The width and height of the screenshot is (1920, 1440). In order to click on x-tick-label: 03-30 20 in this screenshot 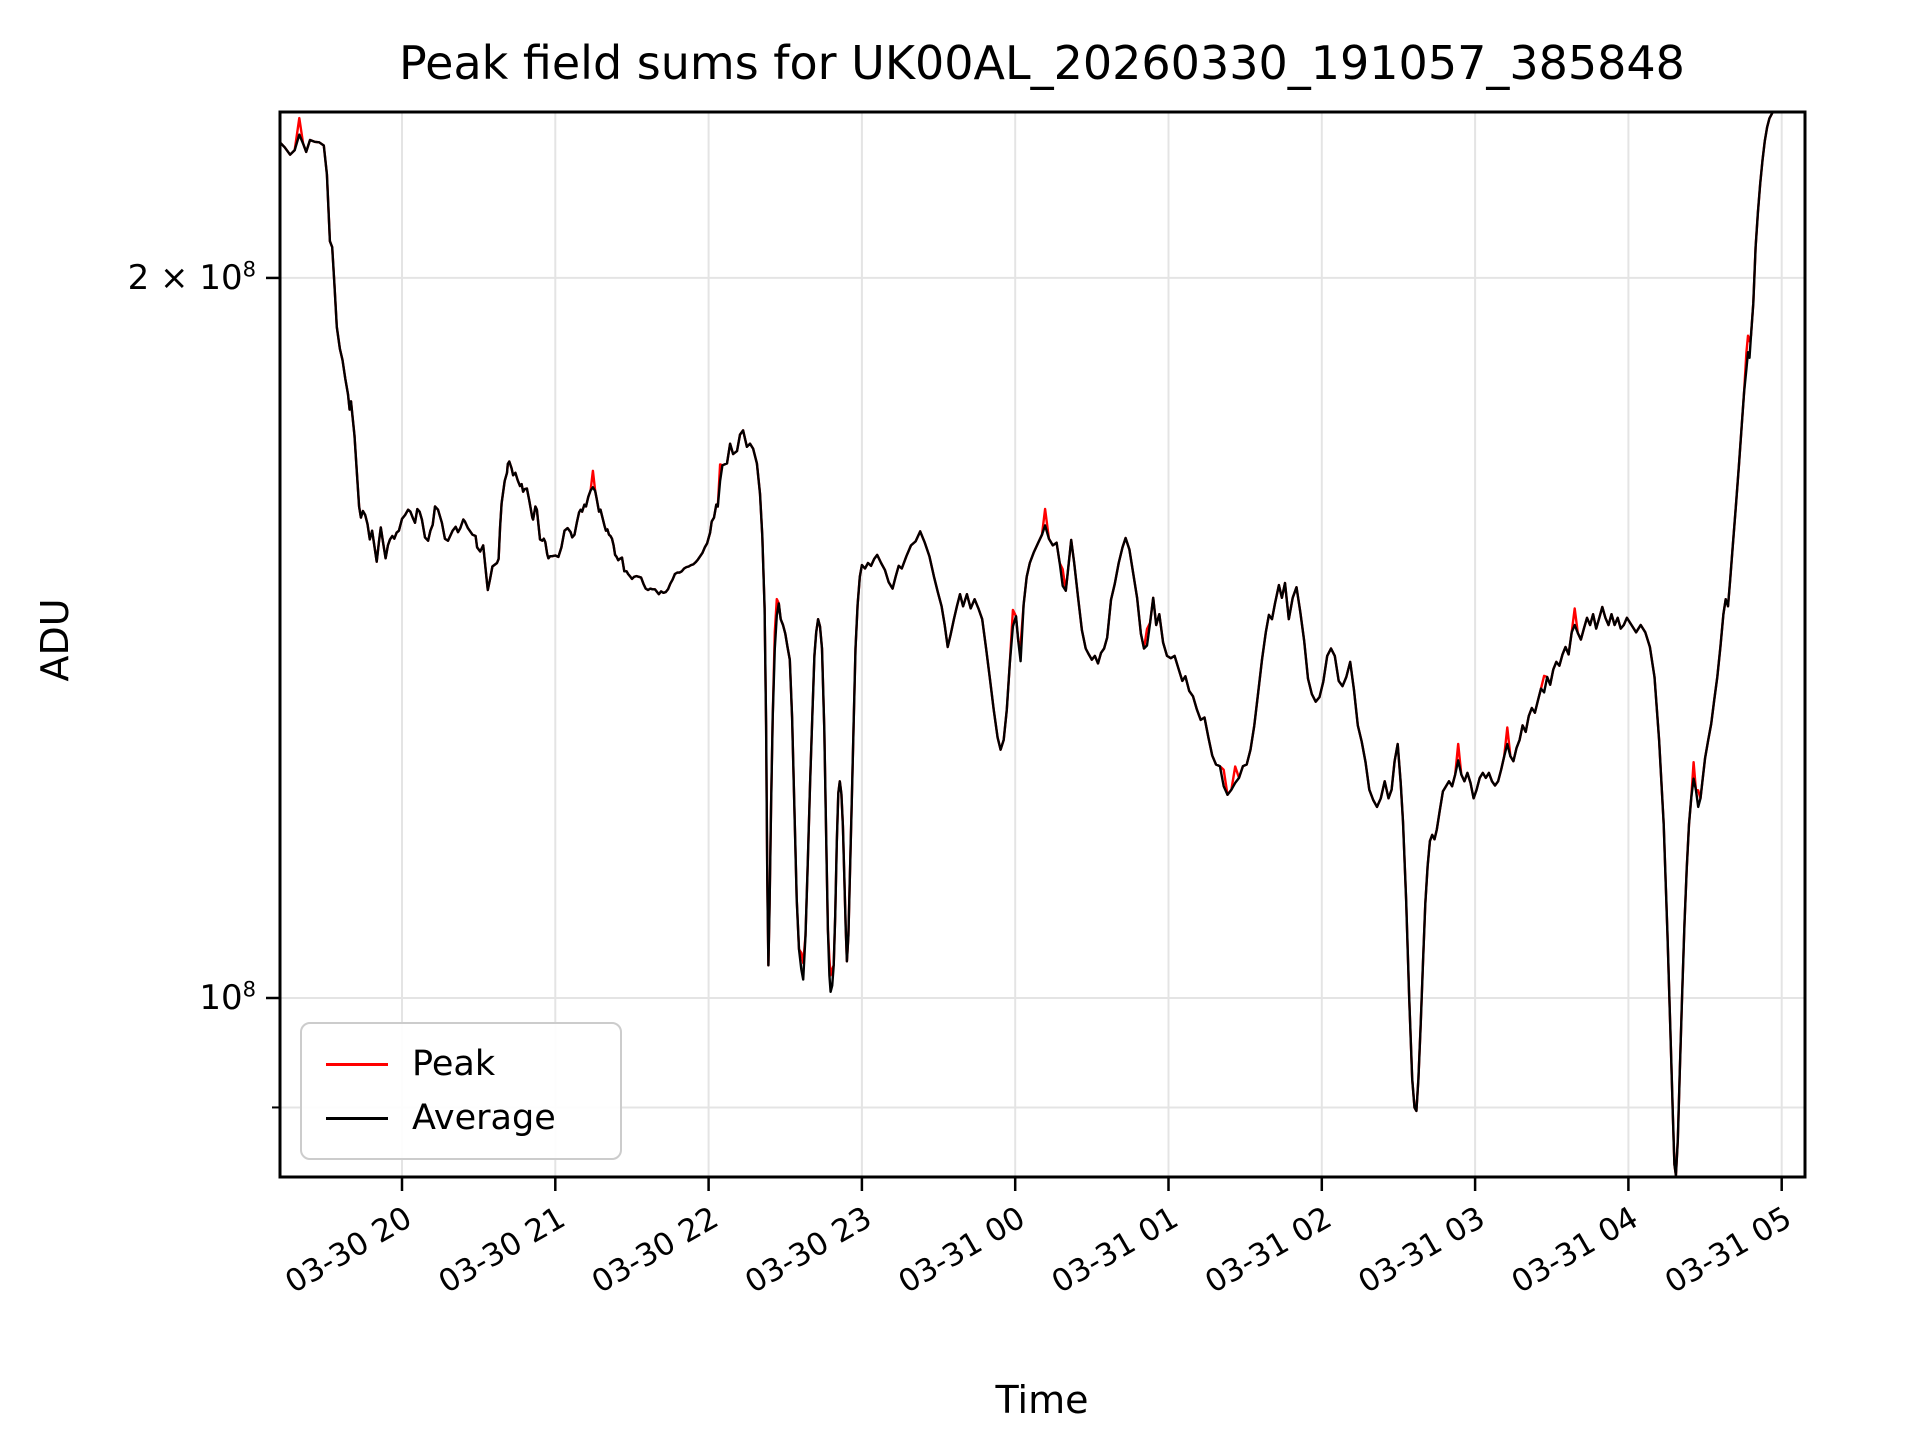, I will do `click(348, 1250)`.